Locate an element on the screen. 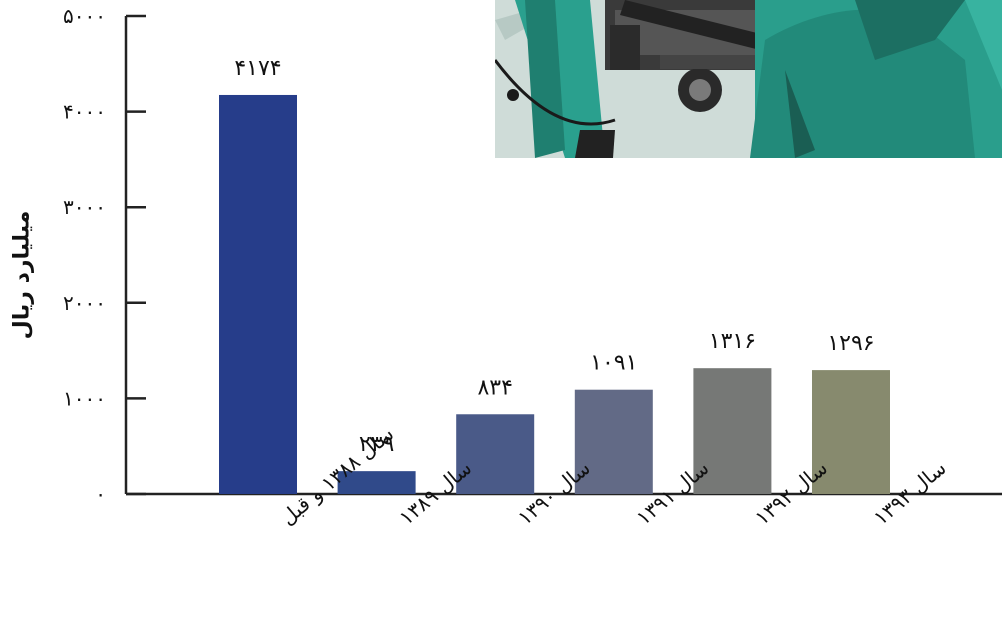 Image resolution: width=1002 pixels, height=636 pixels. y-axis-label-box: میلیارد ریال is located at coordinates (22, 275).